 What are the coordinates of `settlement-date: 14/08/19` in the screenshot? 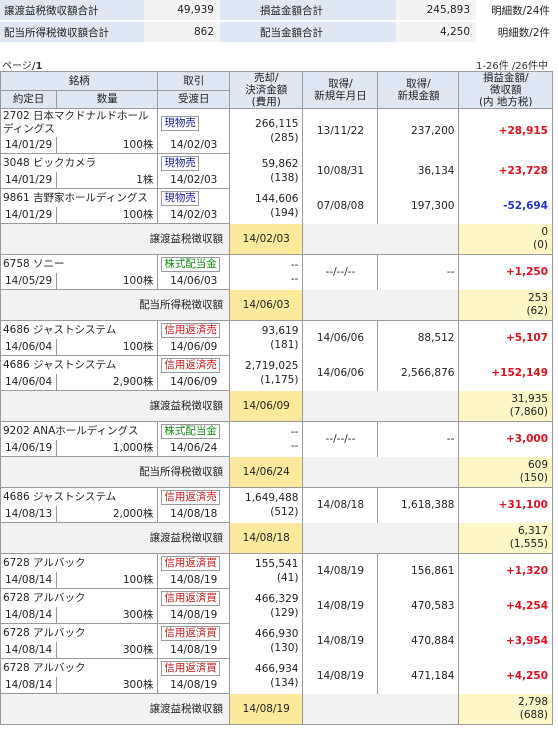 It's located at (194, 580).